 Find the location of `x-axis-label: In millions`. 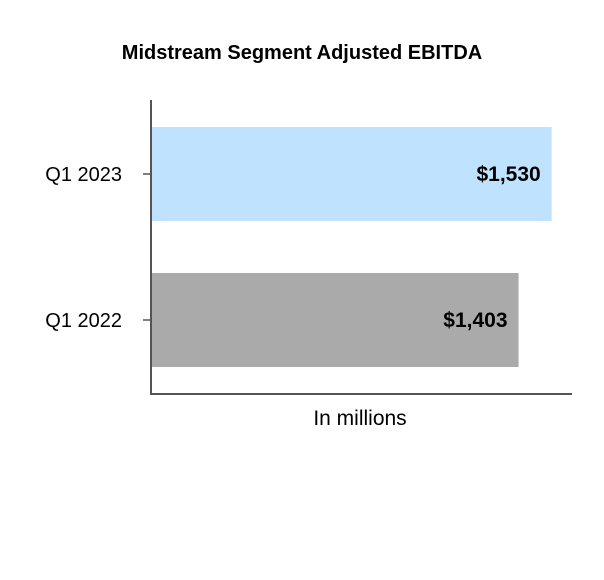

x-axis-label: In millions is located at coordinates (359, 418).